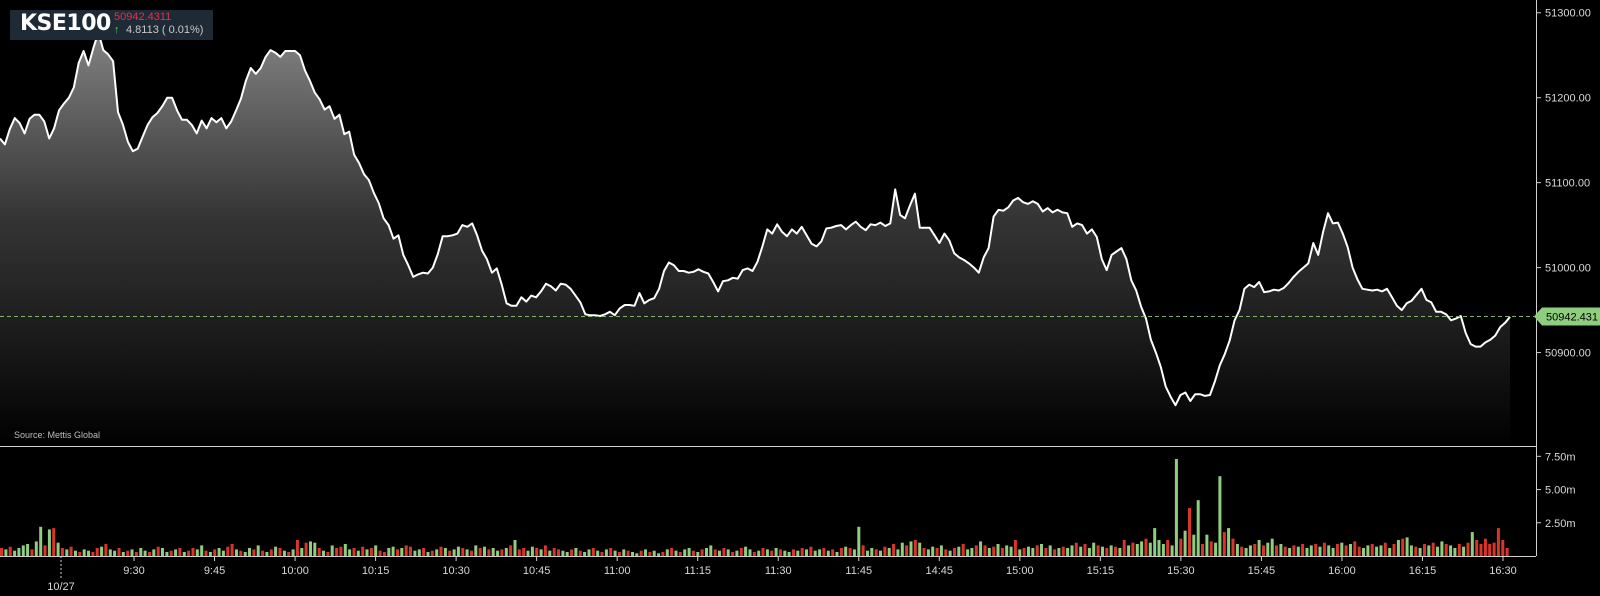  I want to click on volume-tick-label: 5.00m, so click(1560, 491).